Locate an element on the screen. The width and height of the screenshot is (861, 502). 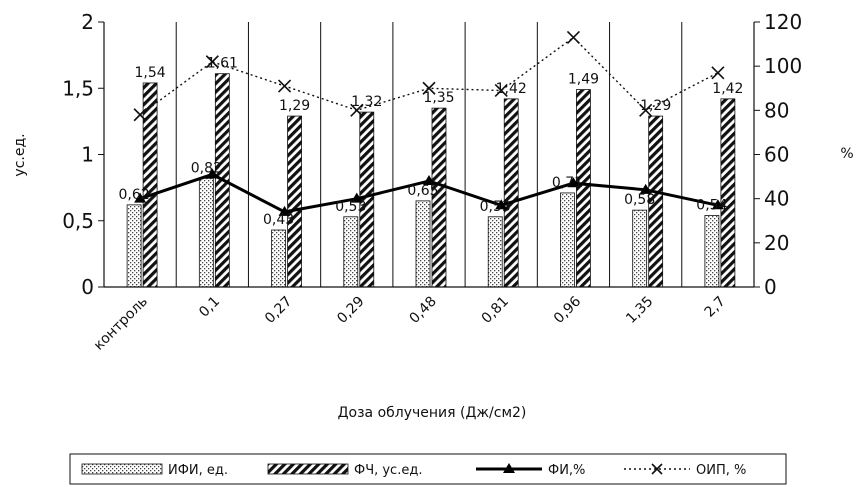
x-tick-label: 1,35 is located at coordinates (639, 310).